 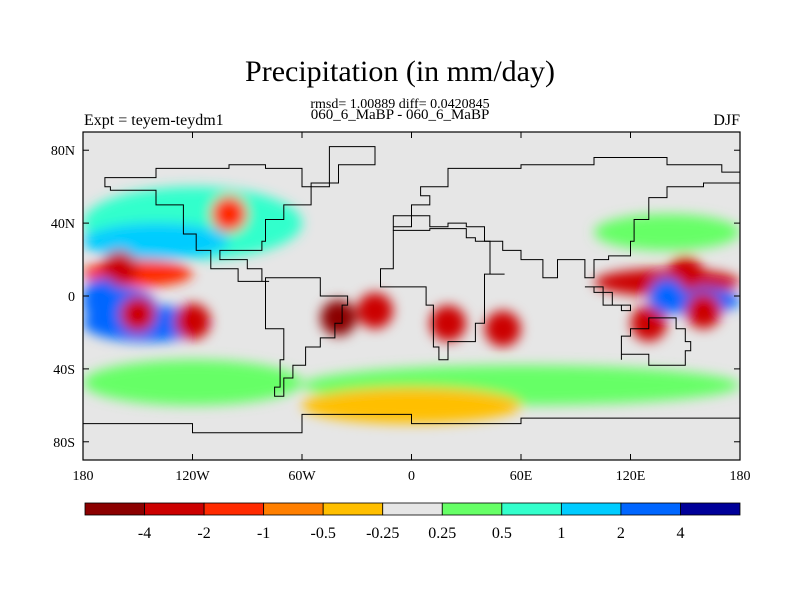 What do you see at coordinates (442, 533) in the screenshot?
I see `colorbar-label: 0.25` at bounding box center [442, 533].